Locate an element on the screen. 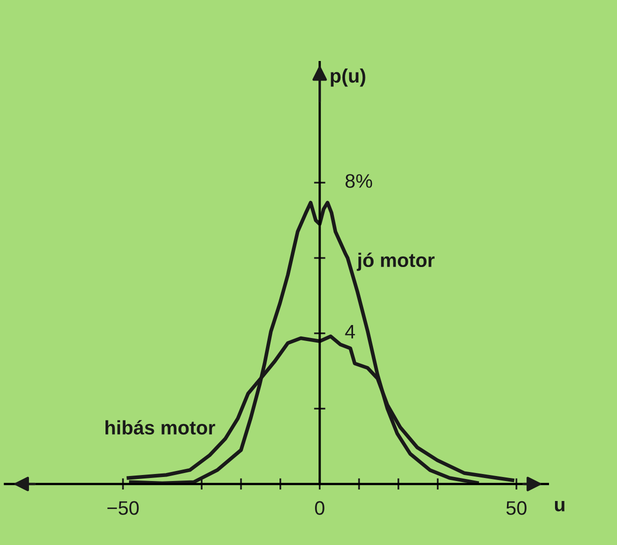 The image size is (617, 545). y-tick-label: 8% is located at coordinates (359, 181).